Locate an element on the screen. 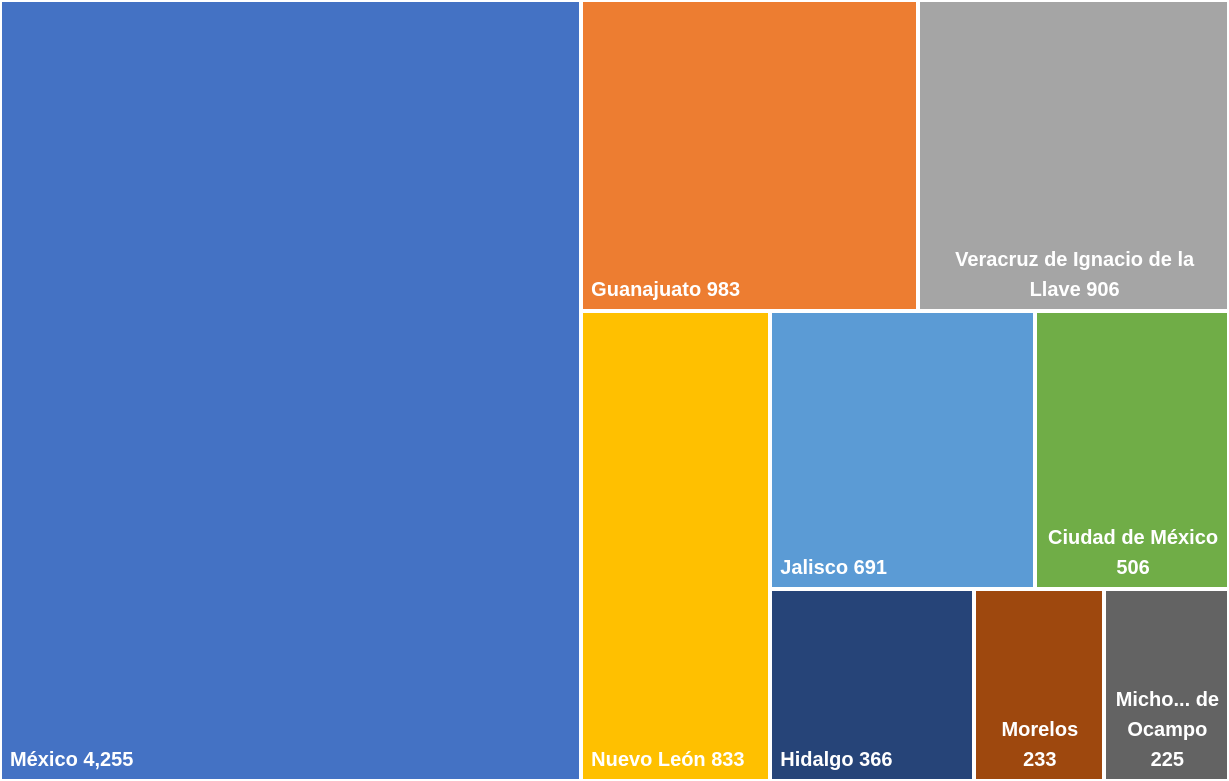 The image size is (1229, 781). value-label: 233 is located at coordinates (1040, 759).